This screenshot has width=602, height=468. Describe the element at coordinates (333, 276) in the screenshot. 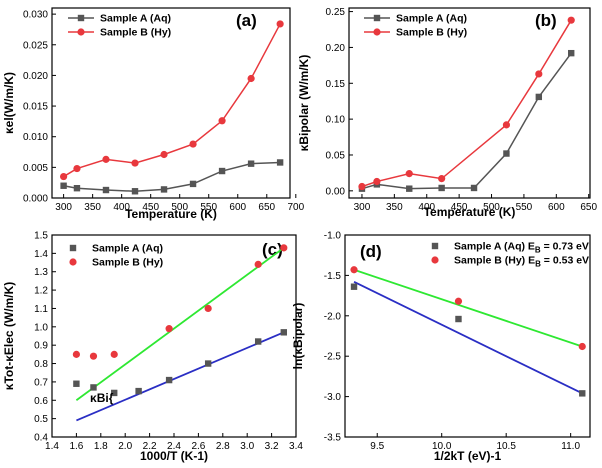

I see `y-tick-label: -1.5` at that location.